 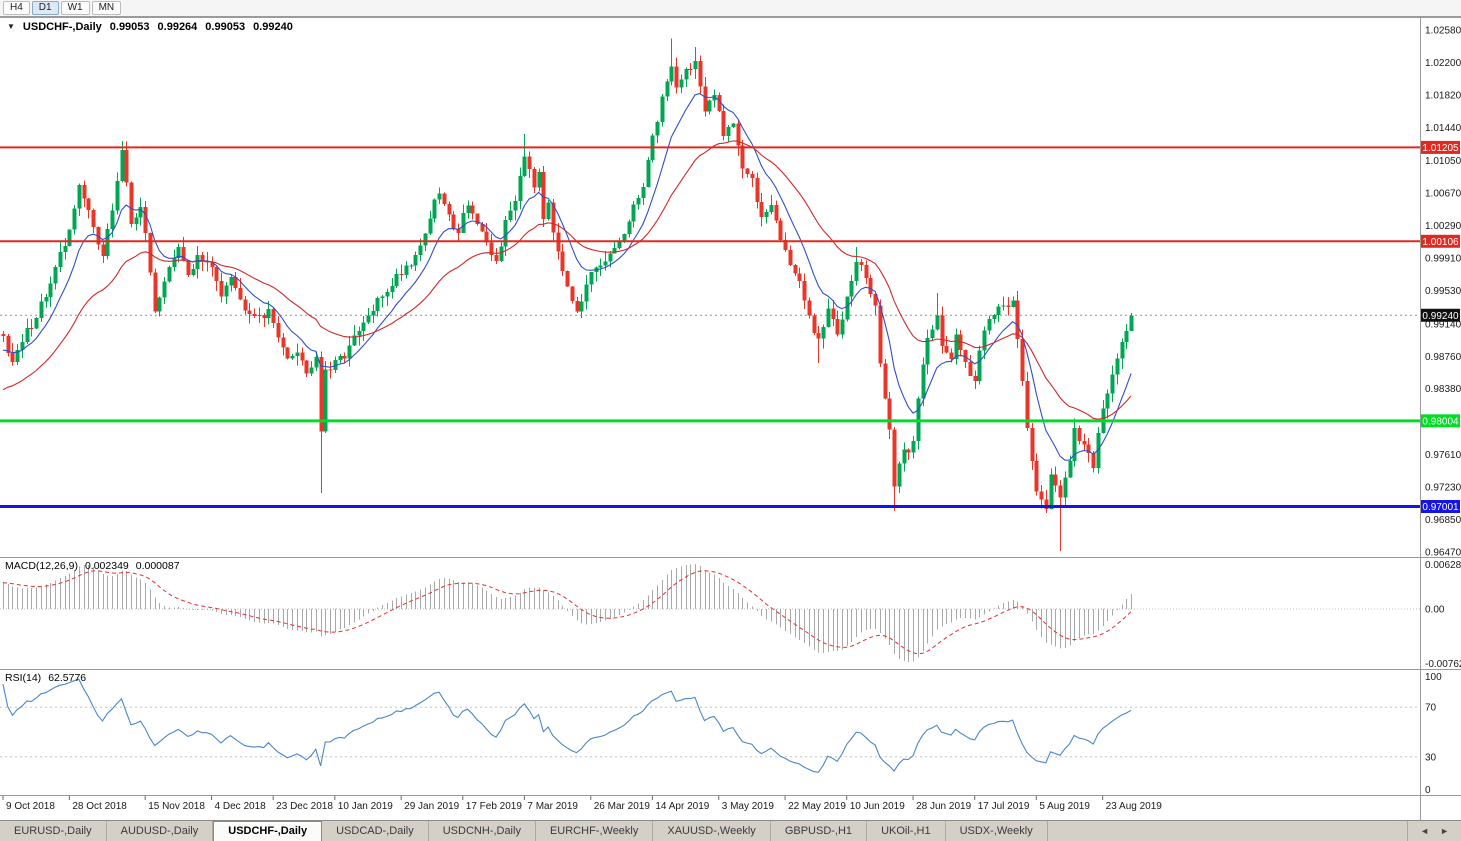 I want to click on collapse-chart-icon: ▼, so click(x=11, y=26).